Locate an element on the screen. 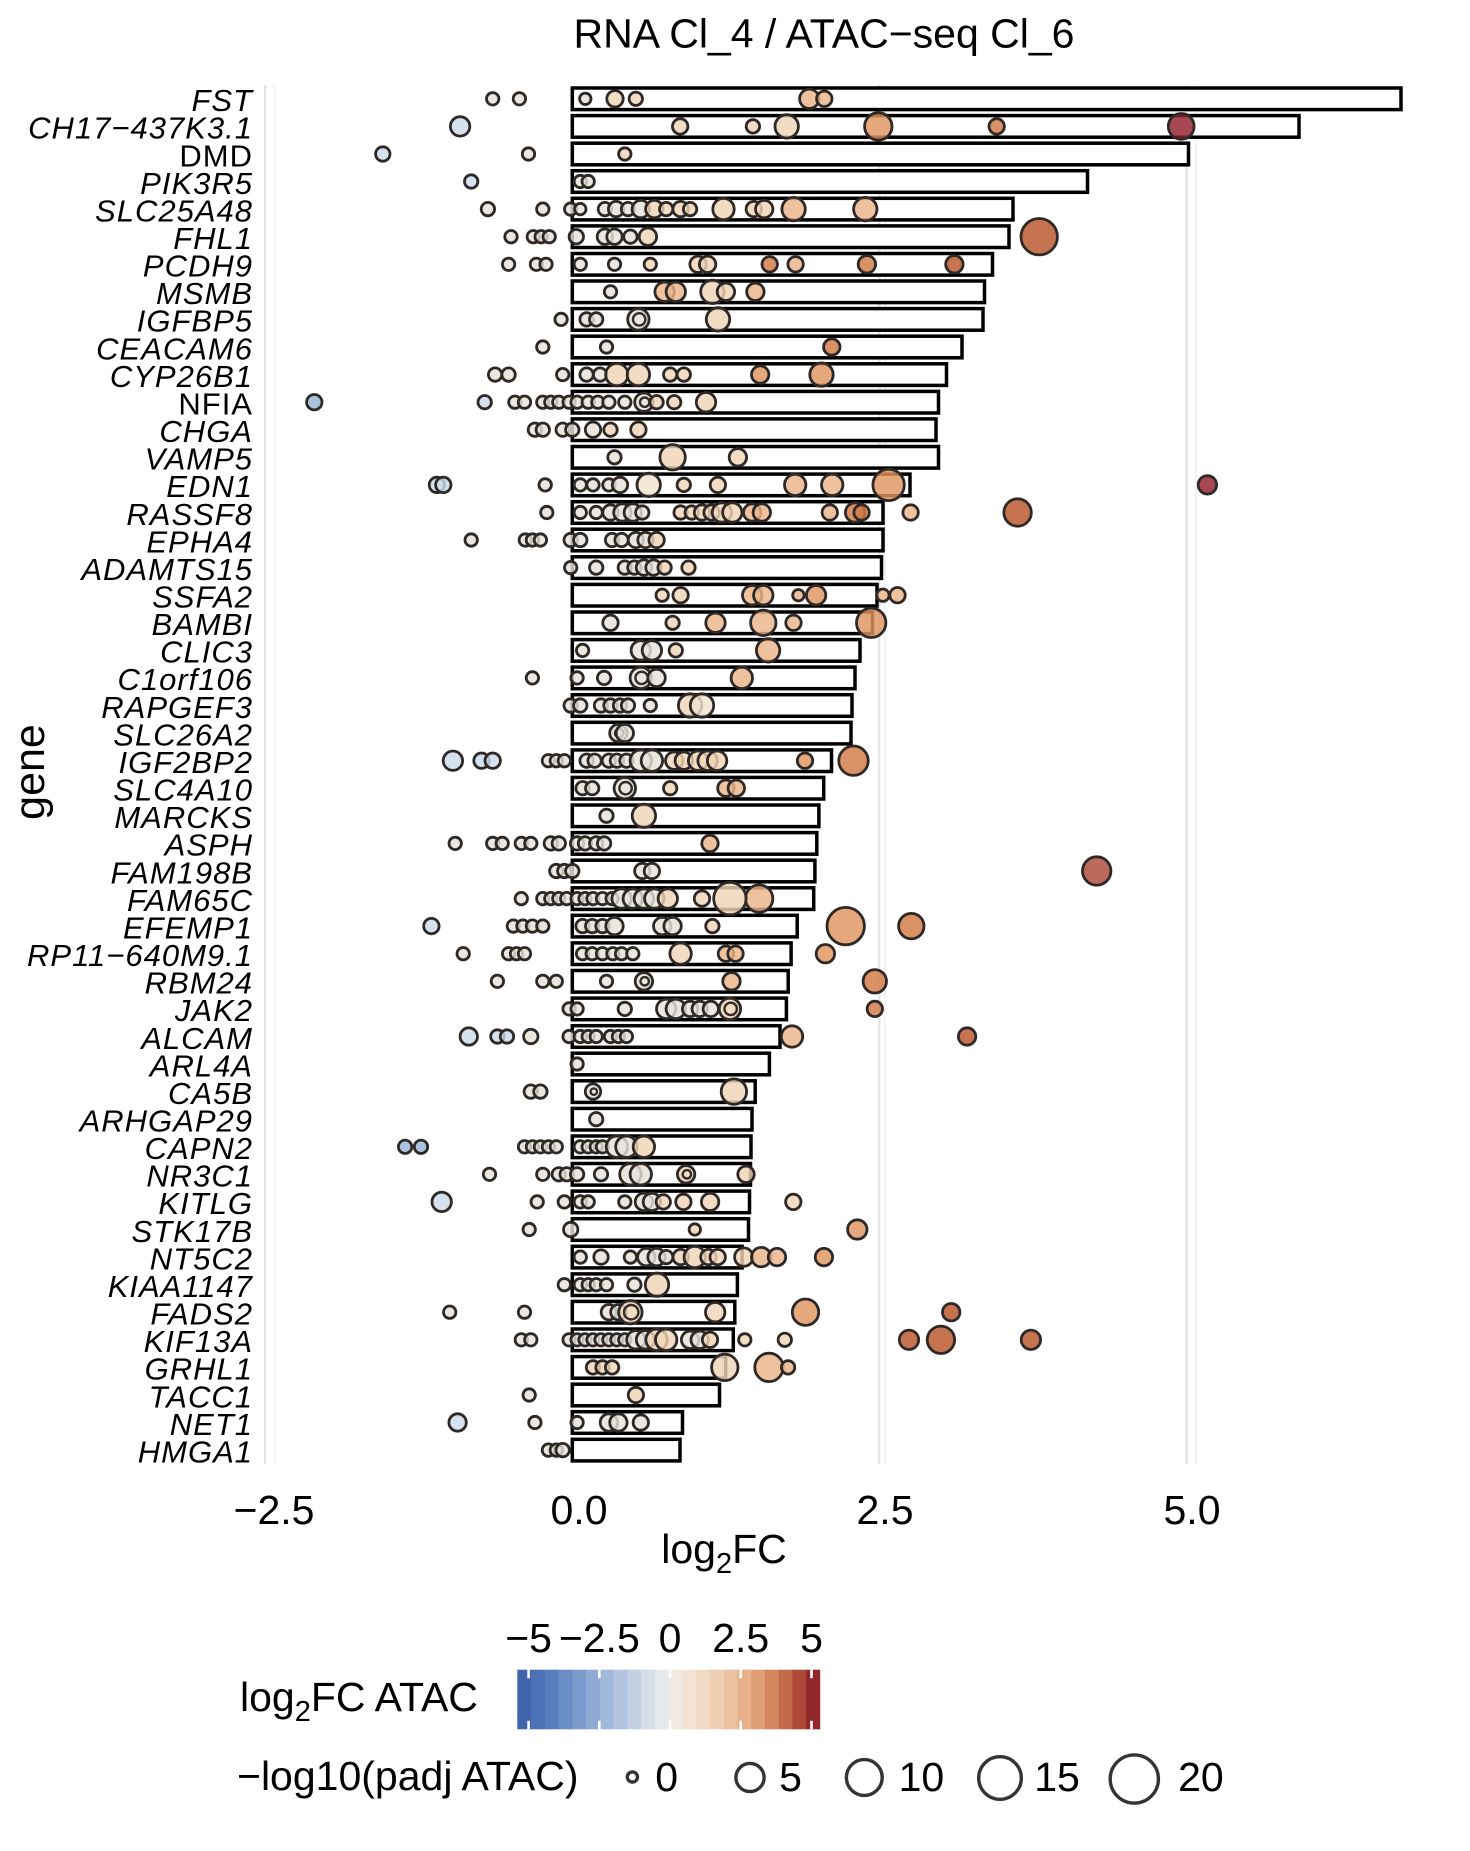 This screenshot has height=1851, width=1470. svg-text: ADAMTS15 is located at coordinates (166, 569).